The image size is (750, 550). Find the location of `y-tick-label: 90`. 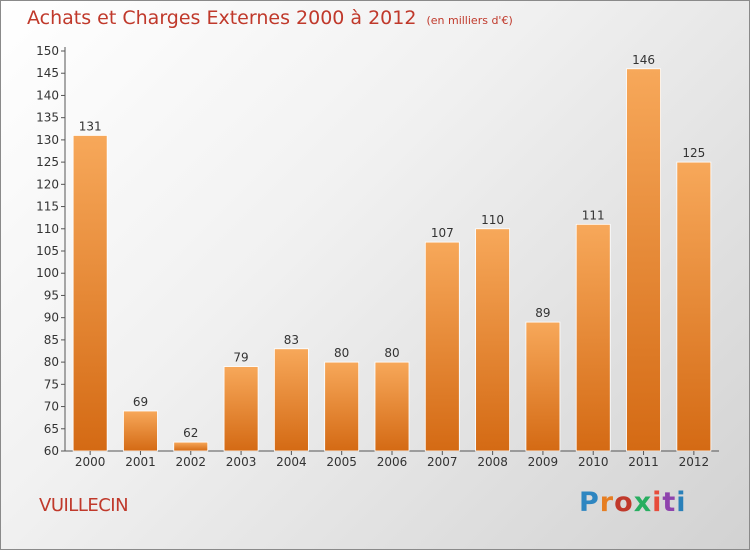

y-tick-label: 90 is located at coordinates (51, 318).